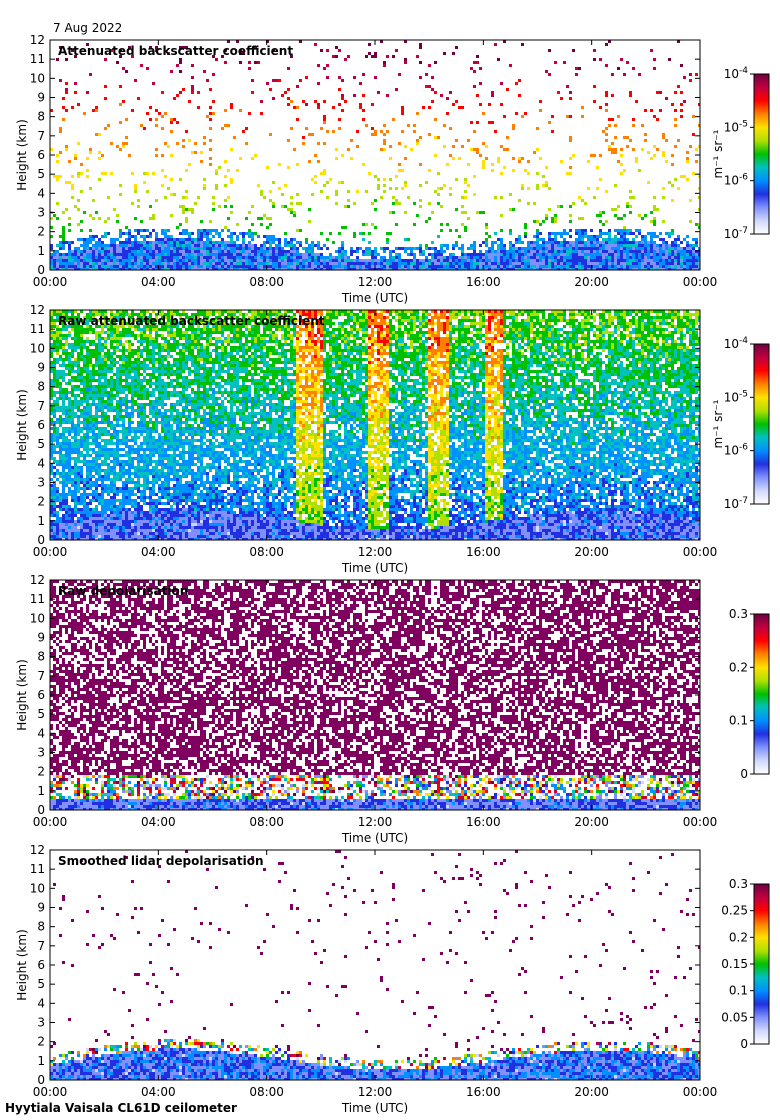 The image size is (780, 1120). Describe the element at coordinates (41, 1080) in the screenshot. I see `y-tick-label: 0` at that location.